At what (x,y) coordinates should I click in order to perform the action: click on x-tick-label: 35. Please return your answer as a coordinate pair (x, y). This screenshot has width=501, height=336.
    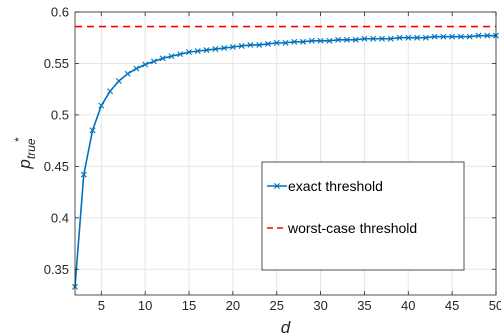
    Looking at the image, I should click on (364, 305).